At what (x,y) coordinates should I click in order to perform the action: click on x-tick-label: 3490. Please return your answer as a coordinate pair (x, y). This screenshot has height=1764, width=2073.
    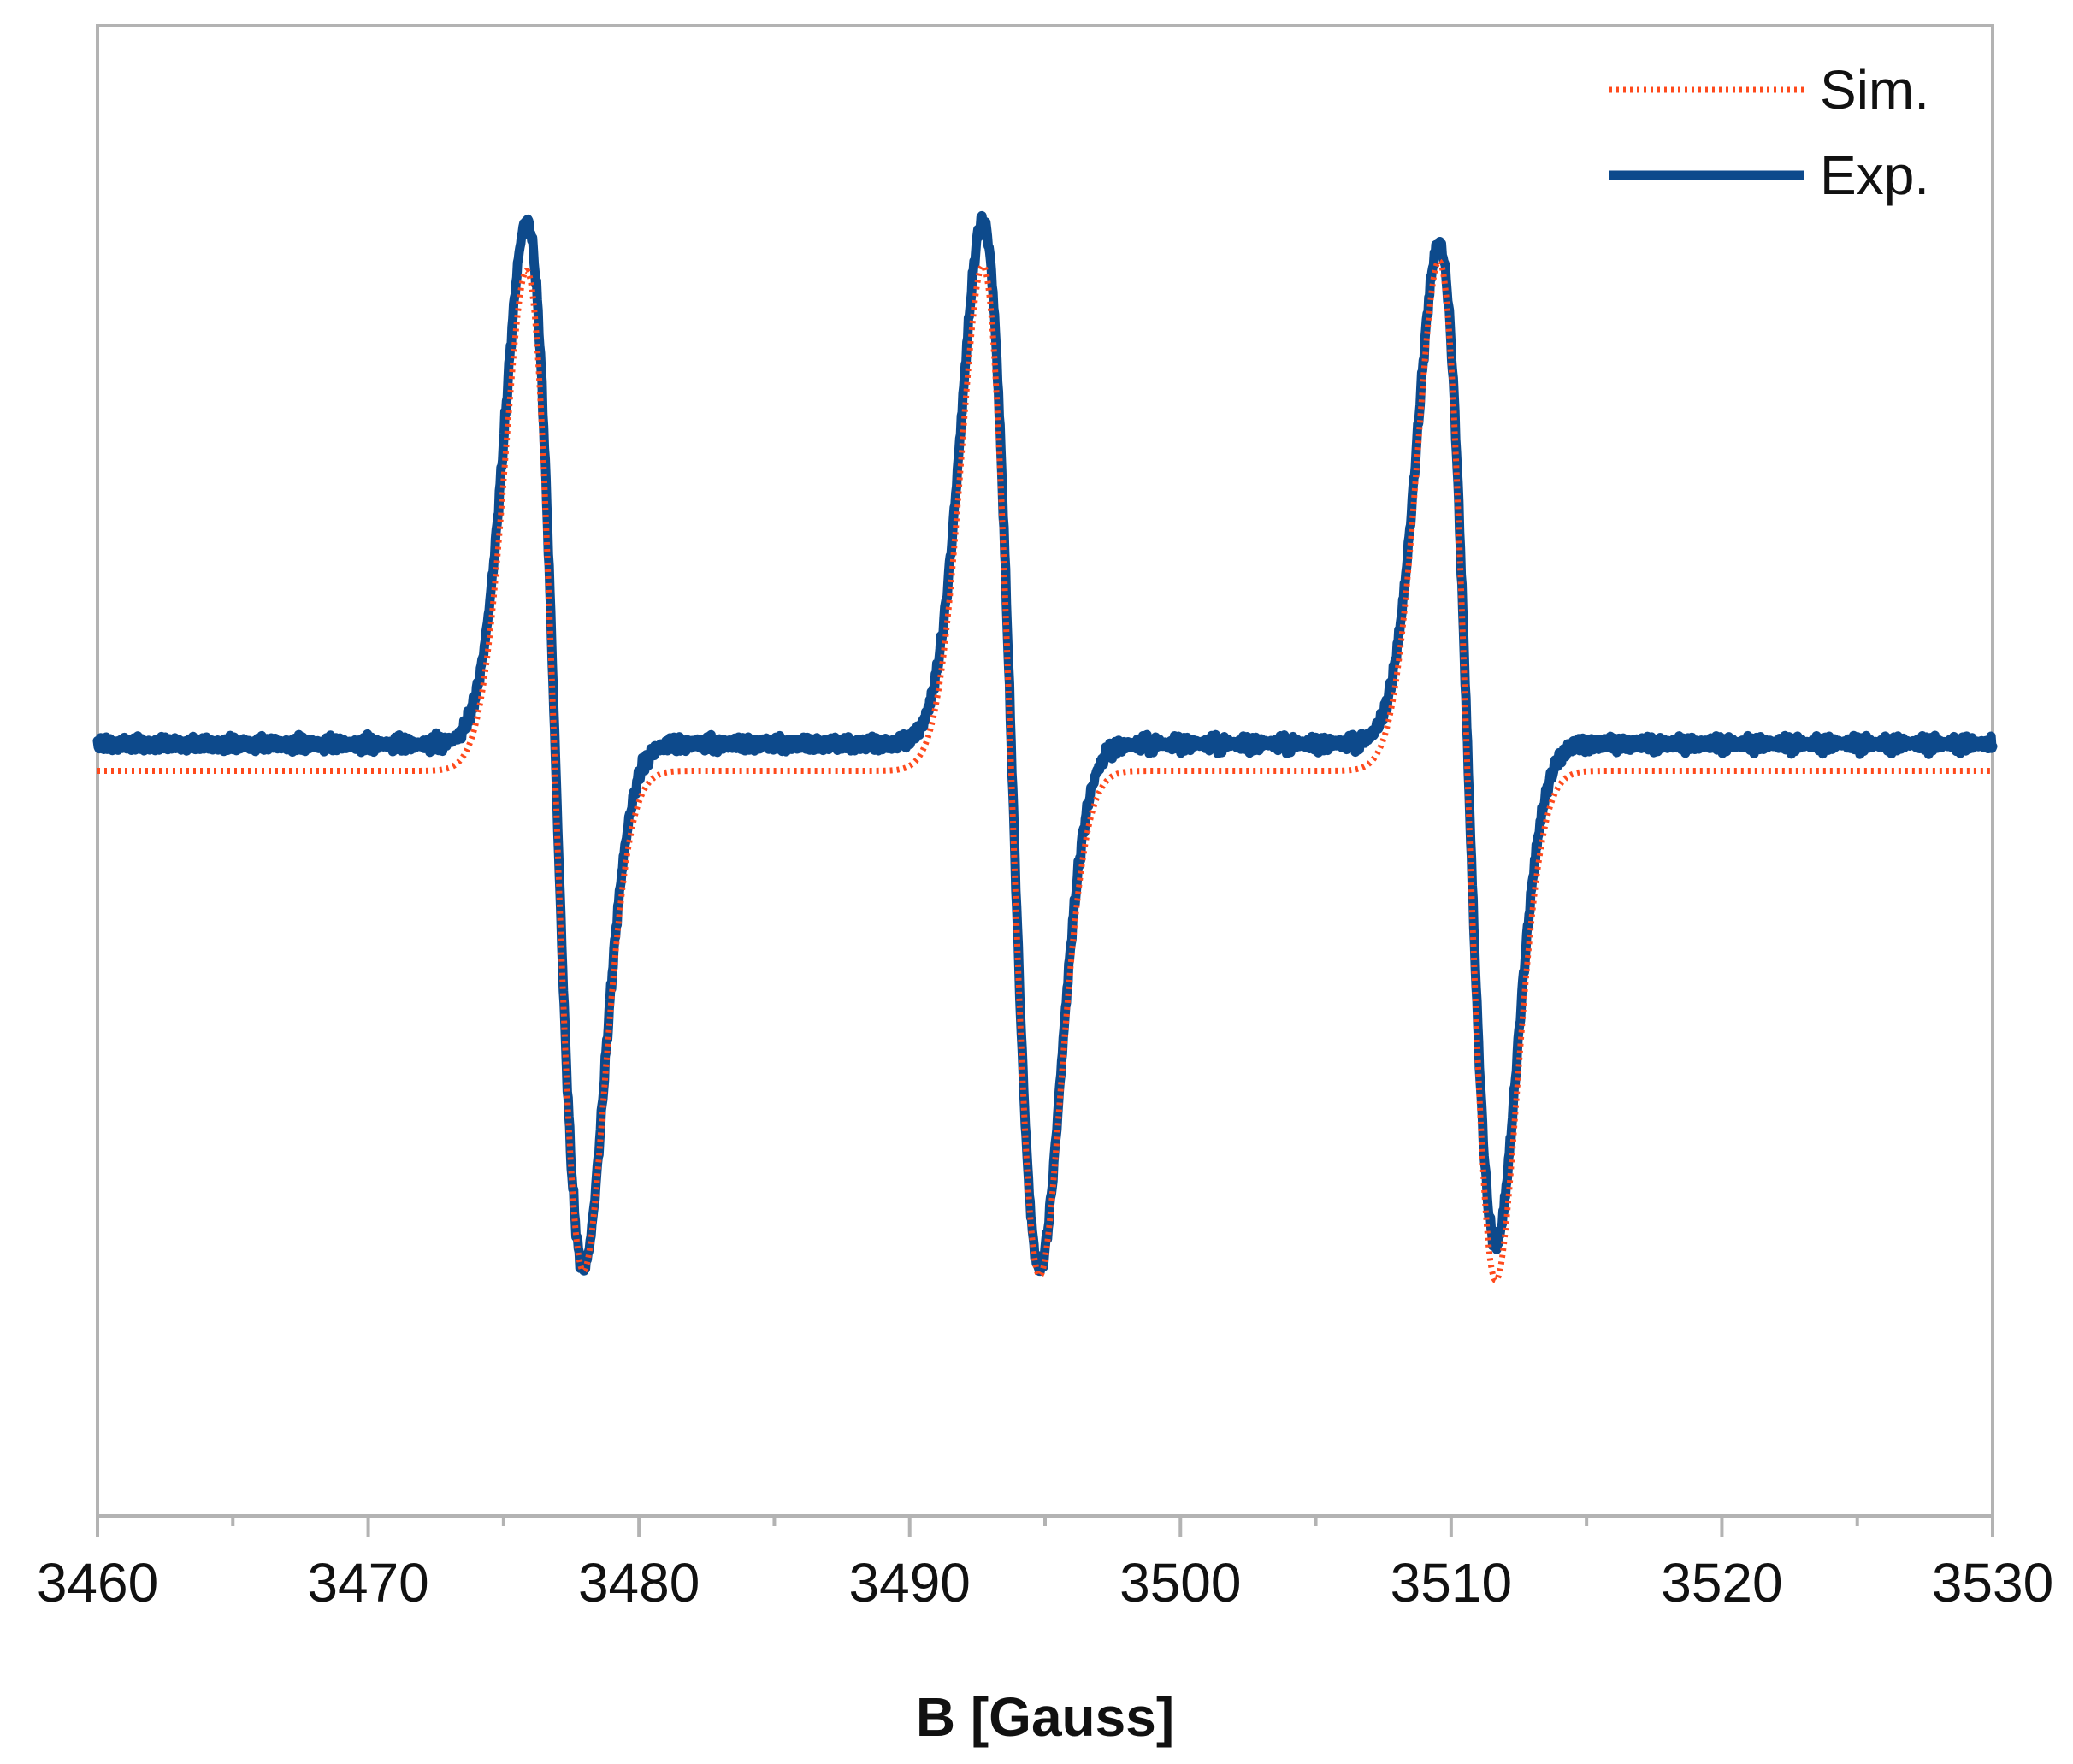
    Looking at the image, I should click on (910, 1583).